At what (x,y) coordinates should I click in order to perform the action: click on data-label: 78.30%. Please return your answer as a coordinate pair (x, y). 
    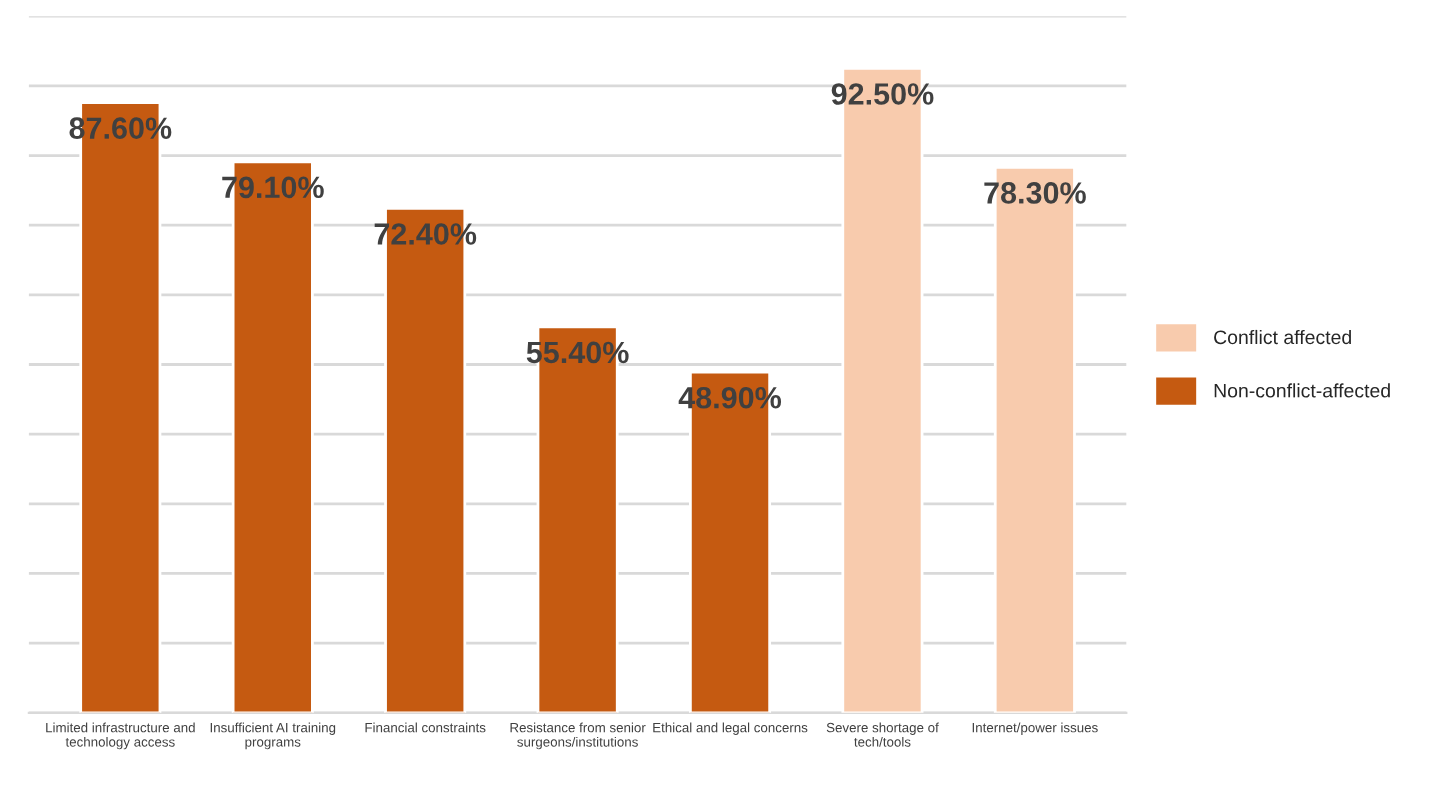
    Looking at the image, I should click on (1035, 193).